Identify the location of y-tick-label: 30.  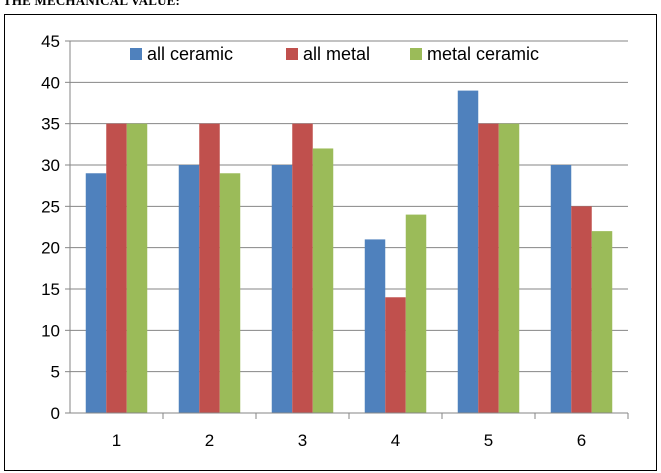
(50, 165).